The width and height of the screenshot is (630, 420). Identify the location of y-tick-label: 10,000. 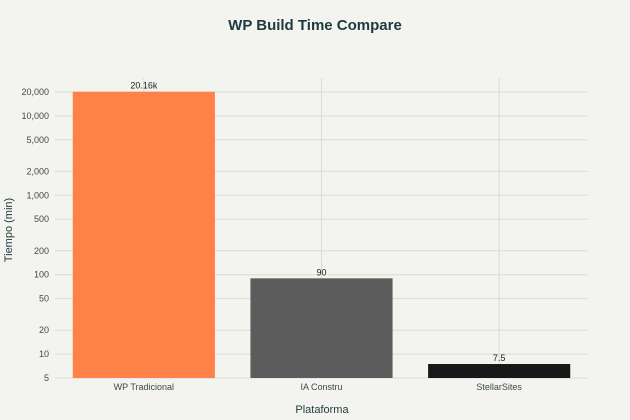
(35, 116).